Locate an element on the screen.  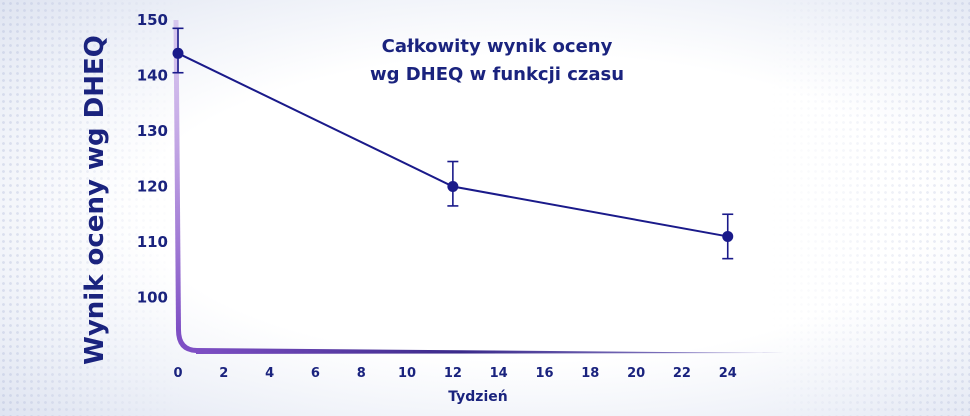
x-tick-label: 18 is located at coordinates (590, 373).